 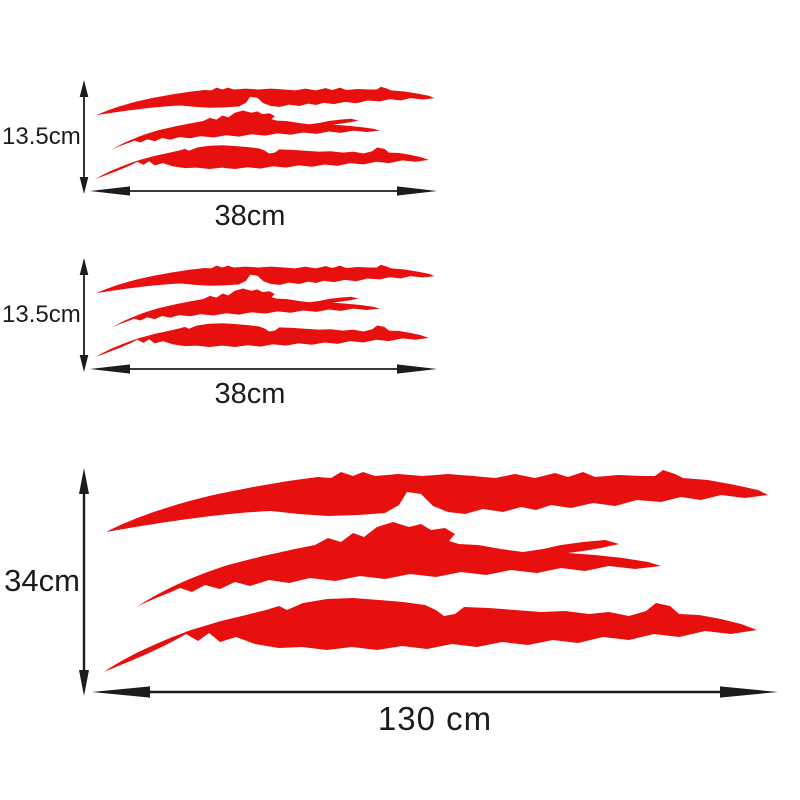 What do you see at coordinates (42, 580) in the screenshot?
I see `height-dimension-label: 34cm` at bounding box center [42, 580].